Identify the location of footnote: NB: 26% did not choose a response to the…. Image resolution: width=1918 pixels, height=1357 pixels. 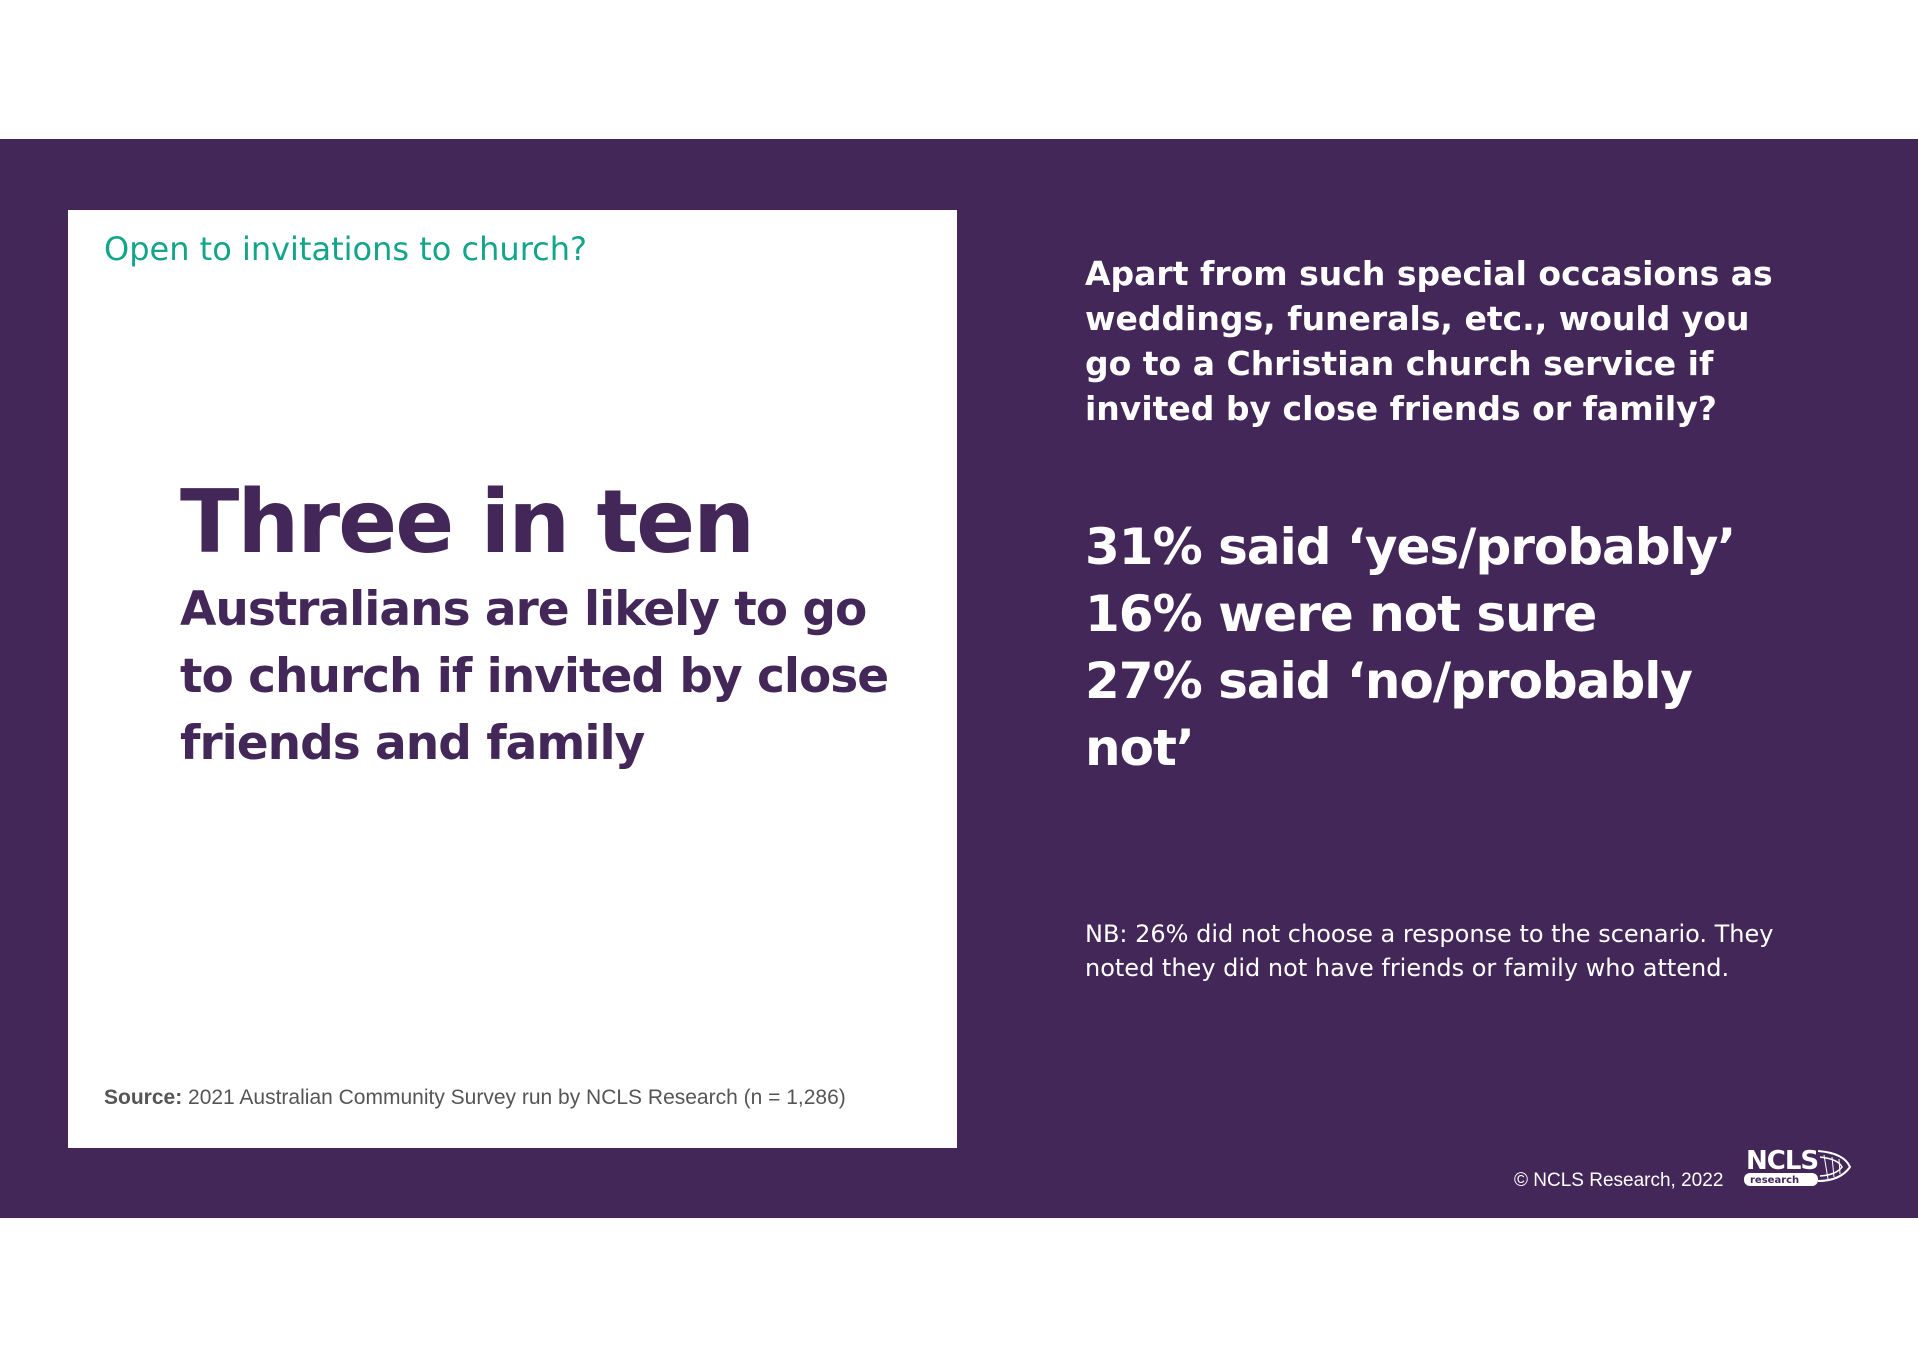
(1429, 951).